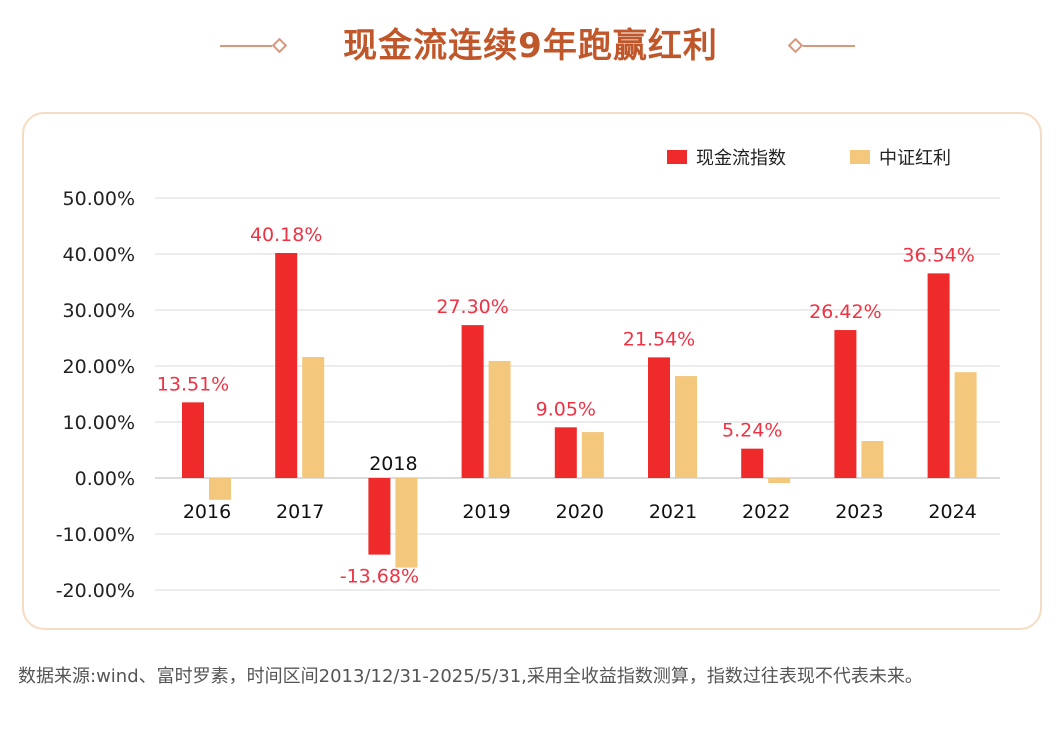  What do you see at coordinates (872, 459) in the screenshot?
I see `bar-2023-series2` at bounding box center [872, 459].